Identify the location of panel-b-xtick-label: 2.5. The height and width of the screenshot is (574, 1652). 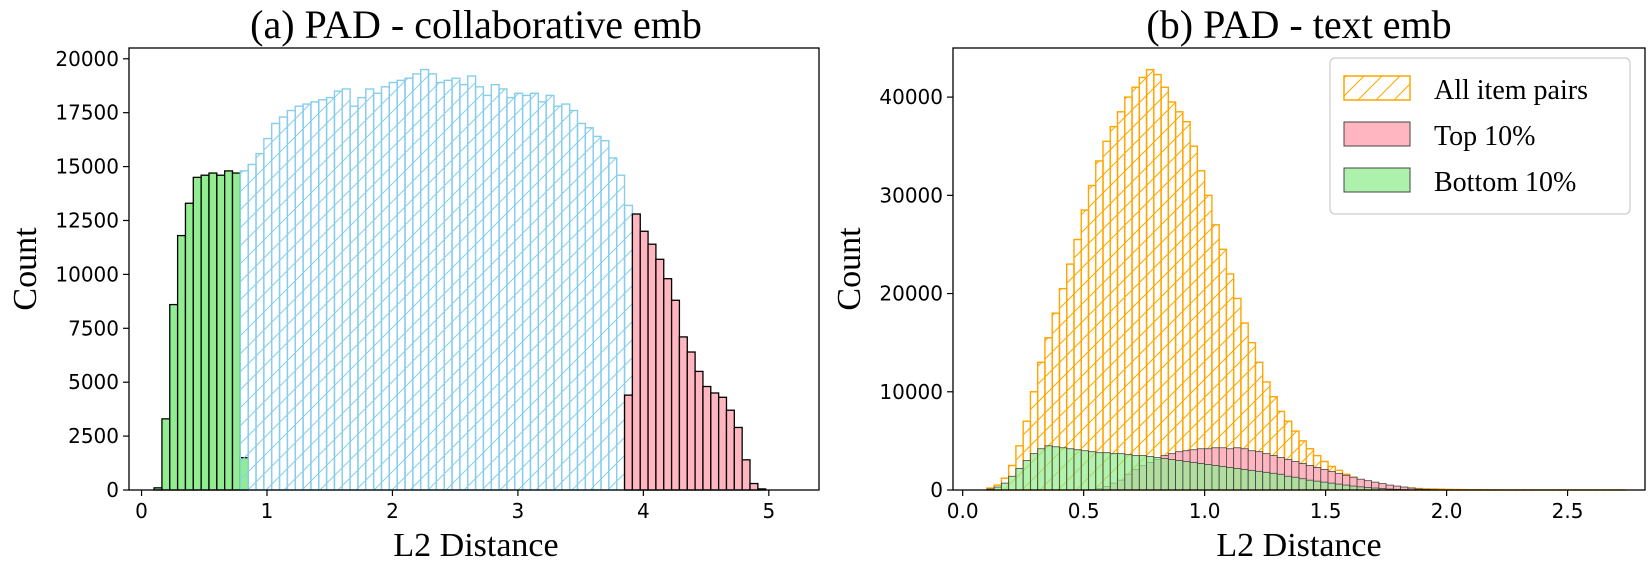
(1568, 511).